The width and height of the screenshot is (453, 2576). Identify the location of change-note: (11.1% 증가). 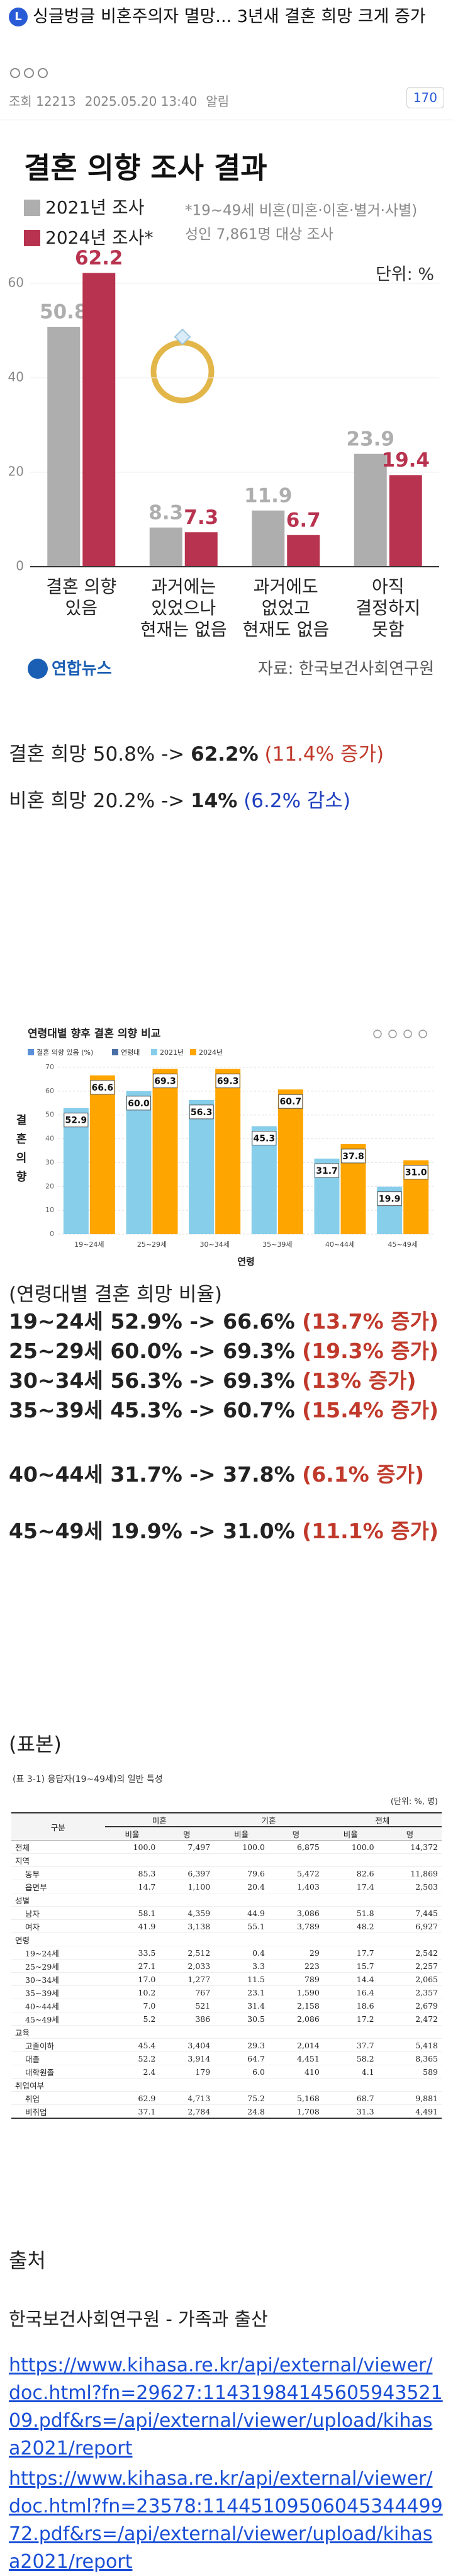
(366, 1531).